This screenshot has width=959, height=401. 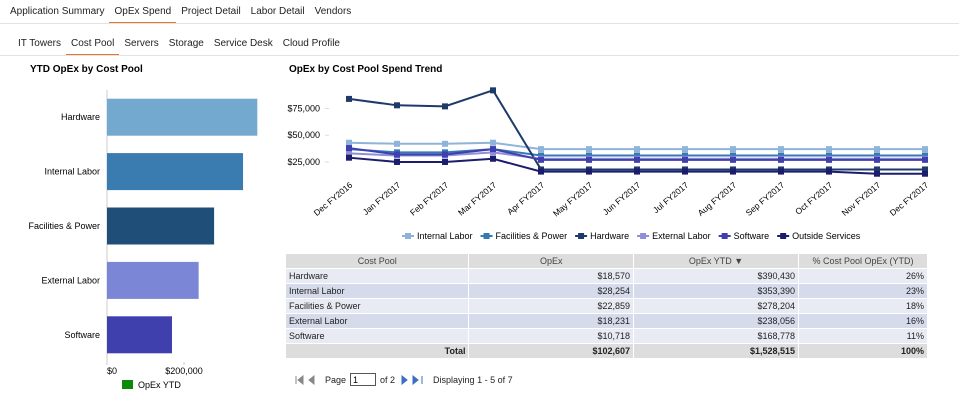 I want to click on table-row: Total $102,607 $1,528,515 100%, so click(x=606, y=351).